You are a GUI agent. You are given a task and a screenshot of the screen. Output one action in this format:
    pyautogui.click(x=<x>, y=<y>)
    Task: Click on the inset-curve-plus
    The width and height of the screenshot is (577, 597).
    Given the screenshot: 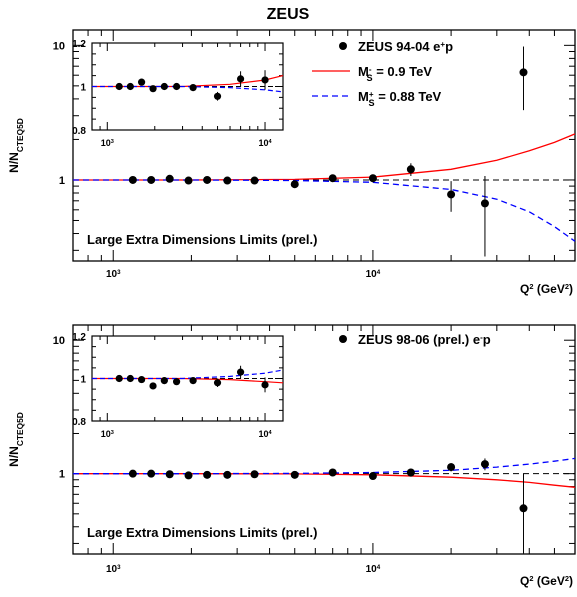 What is the action you would take?
    pyautogui.click(x=188, y=374)
    